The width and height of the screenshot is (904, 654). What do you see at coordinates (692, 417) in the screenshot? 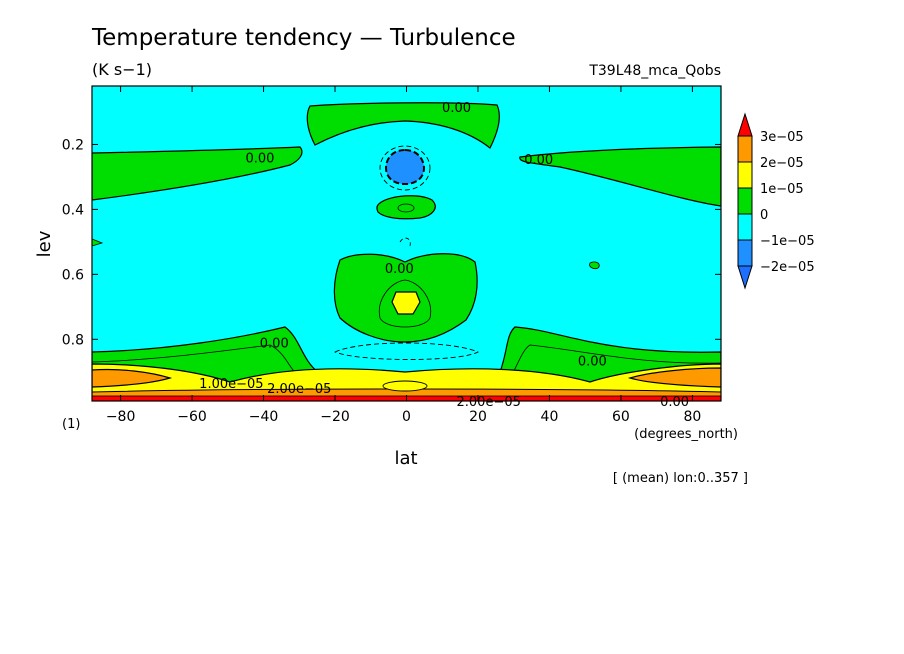
I see `x-tick-label: 80` at bounding box center [692, 417].